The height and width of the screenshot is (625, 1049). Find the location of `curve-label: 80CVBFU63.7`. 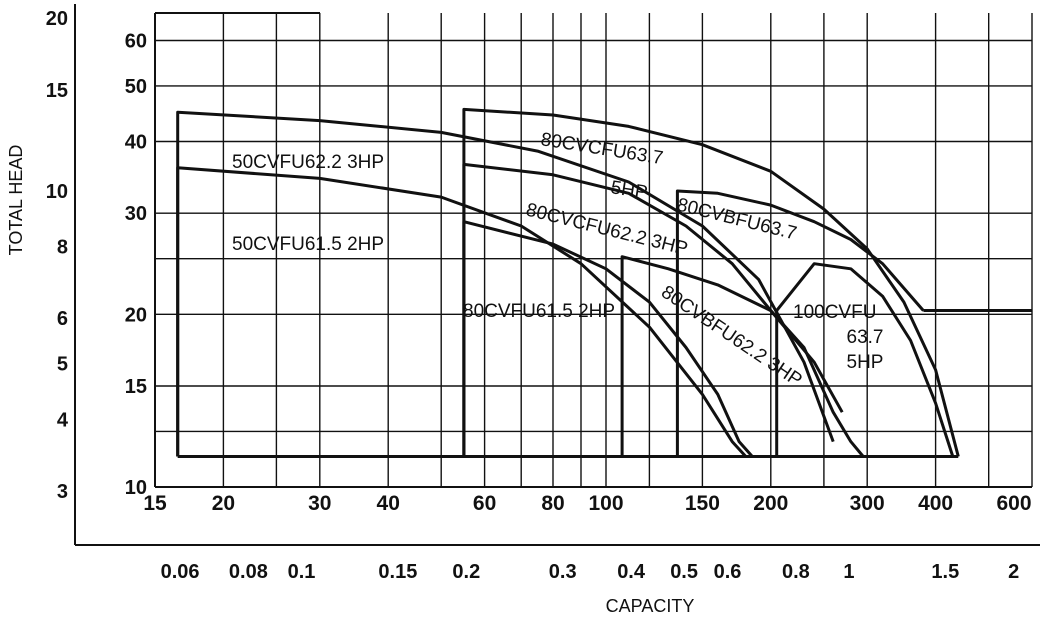

curve-label: 80CVBFU63.7 is located at coordinates (737, 219).